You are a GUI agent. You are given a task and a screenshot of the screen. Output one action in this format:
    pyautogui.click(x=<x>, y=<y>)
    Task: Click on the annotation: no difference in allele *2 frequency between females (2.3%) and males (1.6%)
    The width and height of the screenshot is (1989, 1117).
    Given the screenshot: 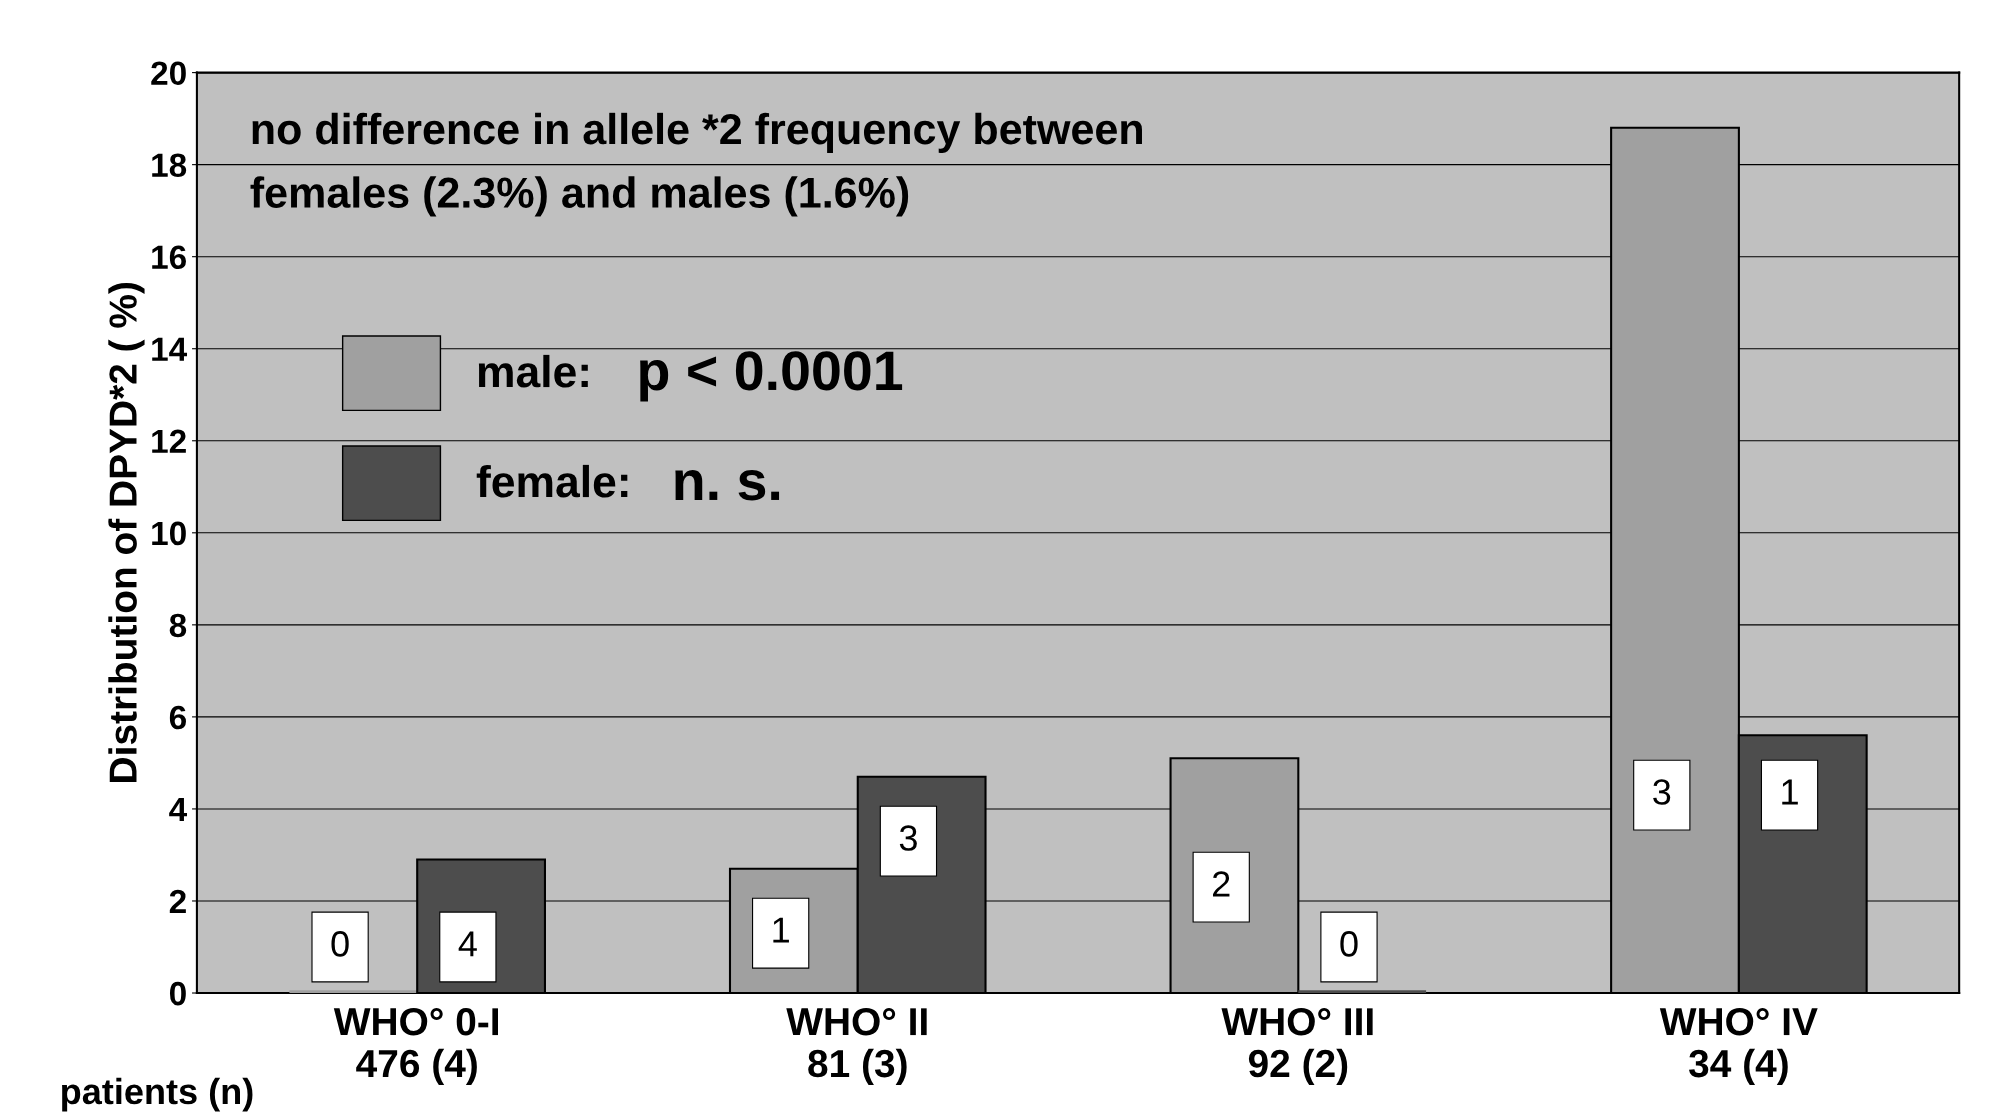 What is the action you would take?
    pyautogui.click(x=696, y=164)
    